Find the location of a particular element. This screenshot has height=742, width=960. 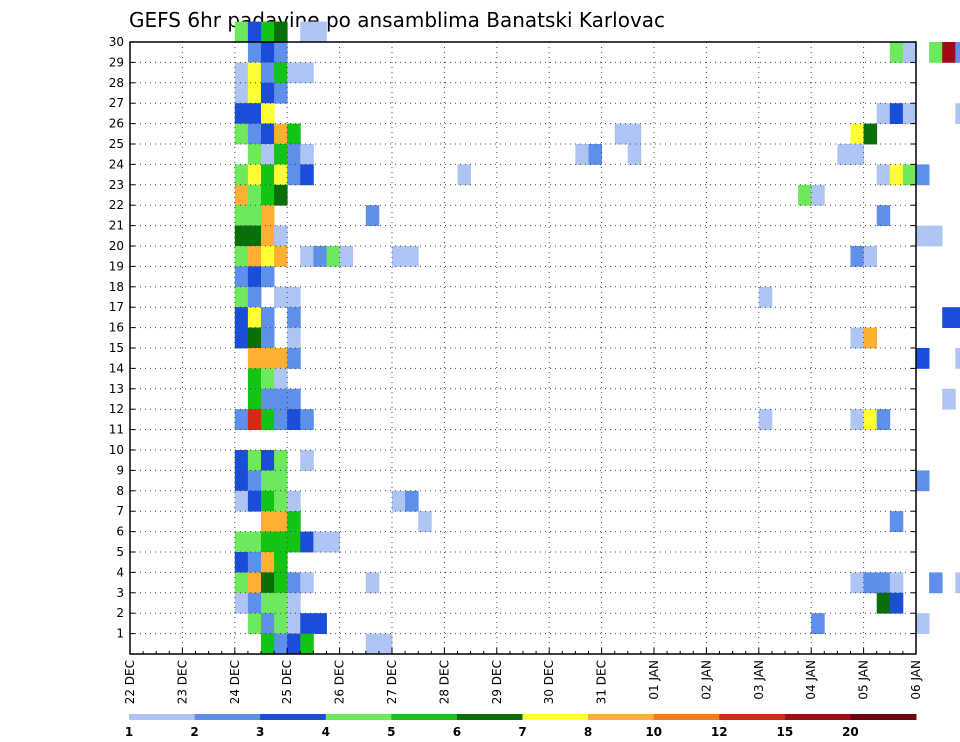

color-legend: 1 2 3 4 5 6 7 8 10 12 15 20 is located at coordinates (521, 726).